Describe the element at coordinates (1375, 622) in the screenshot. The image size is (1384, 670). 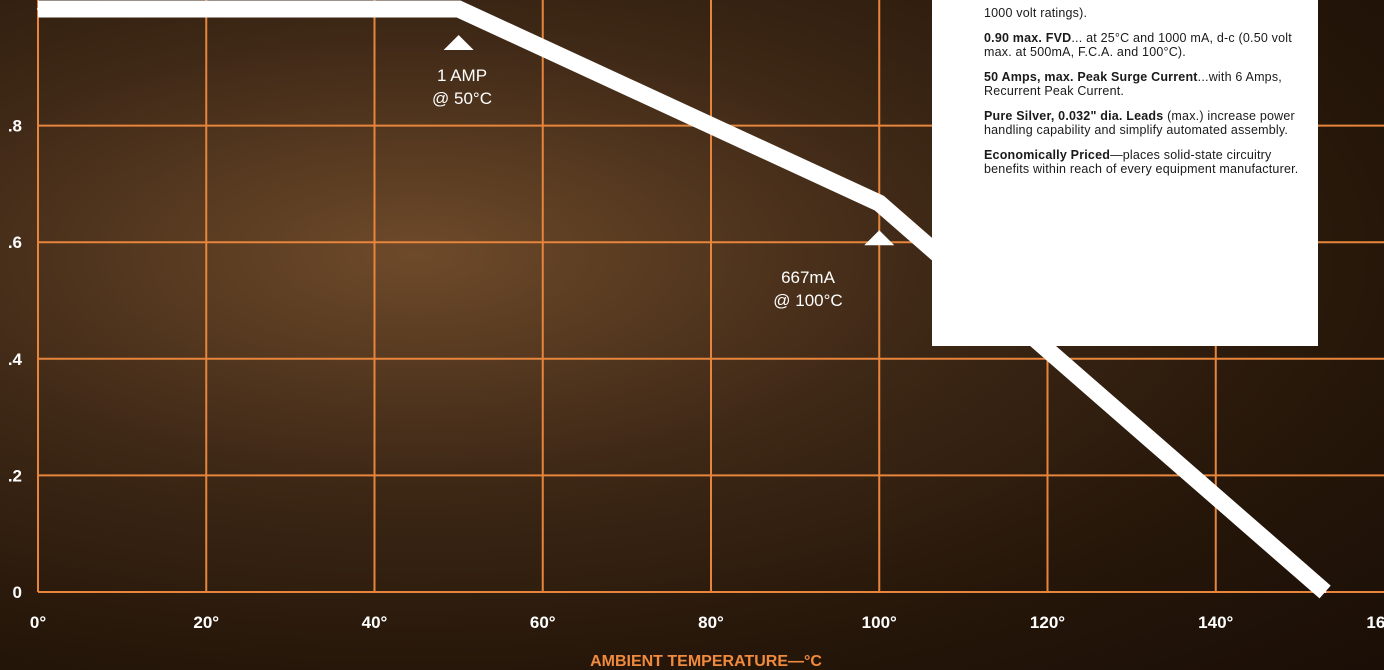
I see `x-tick-label: 160°` at that location.